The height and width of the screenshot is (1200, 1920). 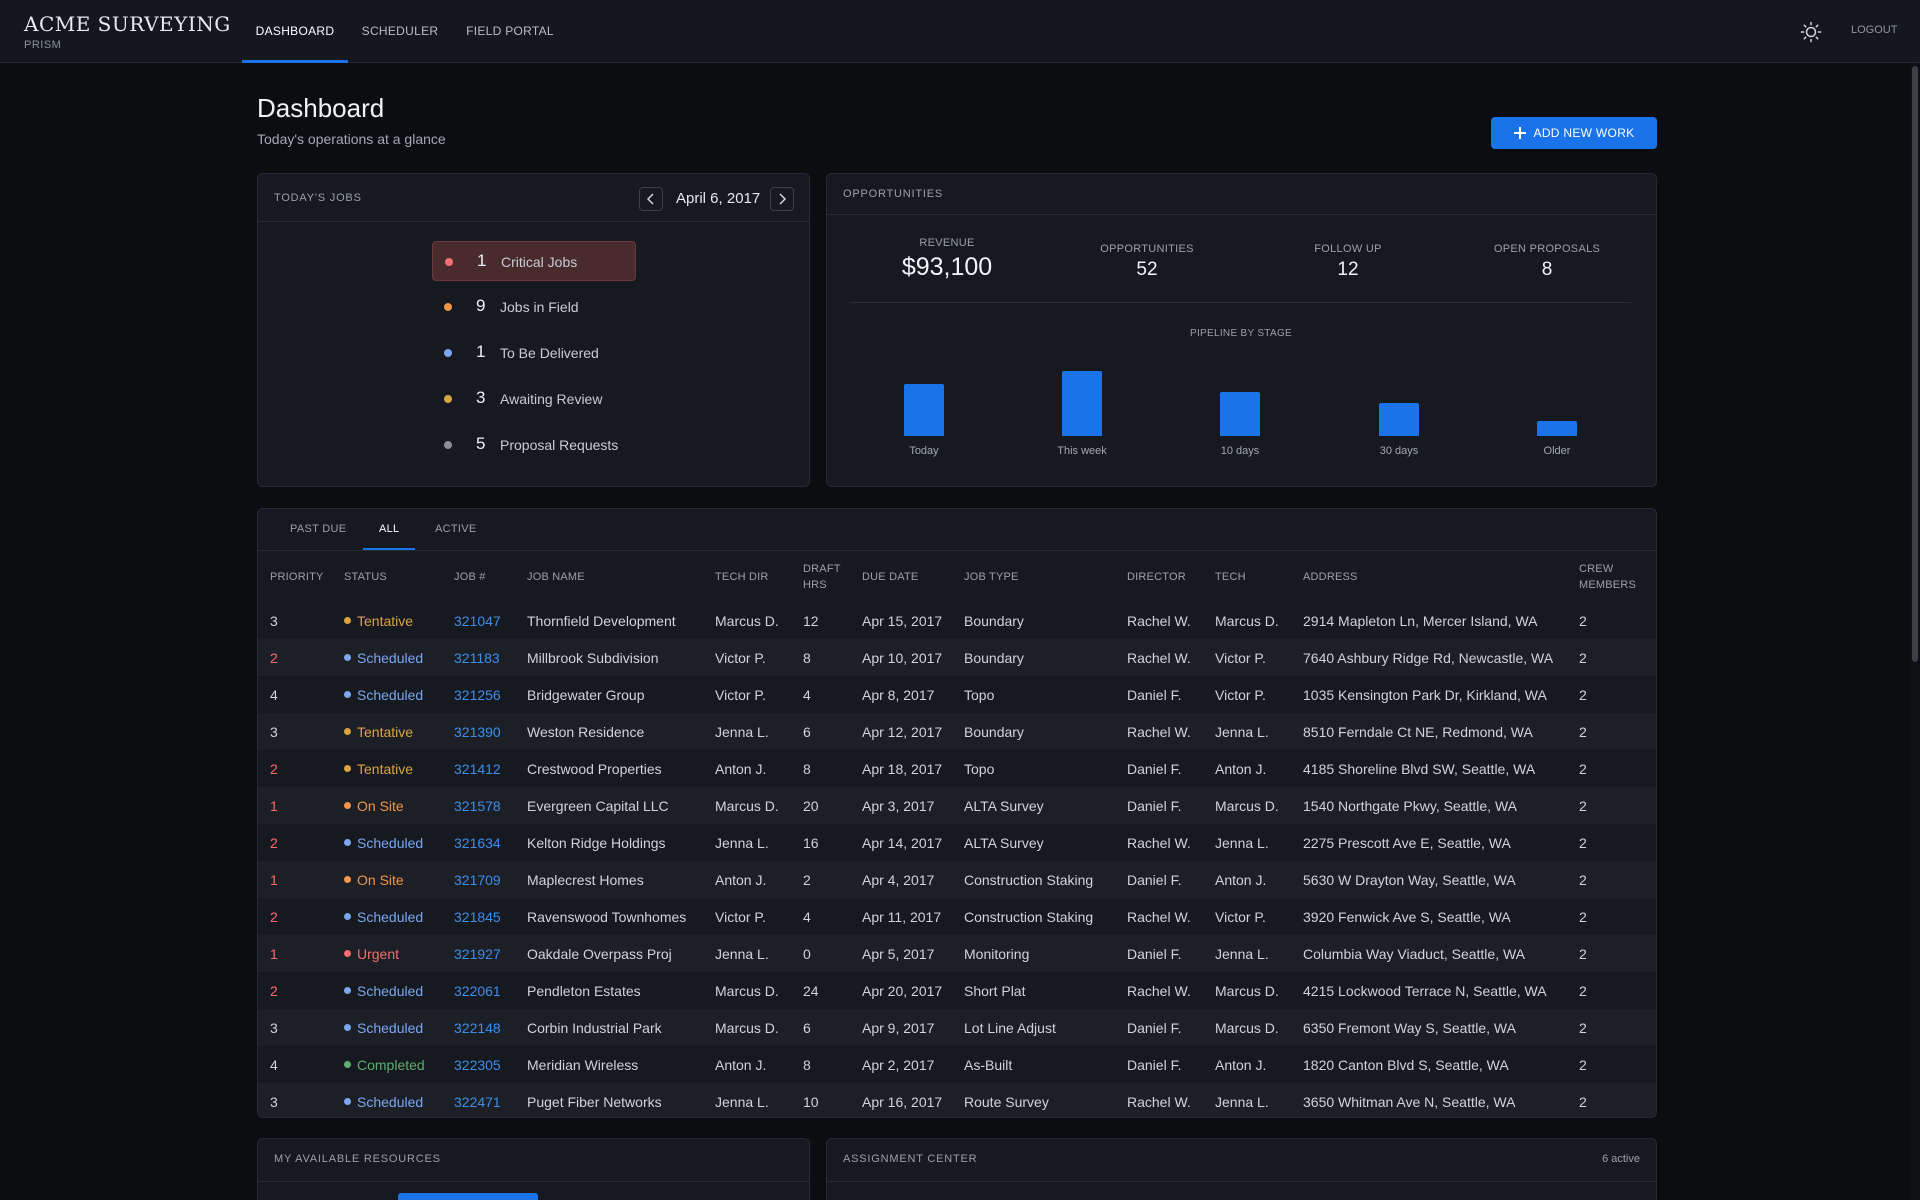 What do you see at coordinates (468, 1196) in the screenshot?
I see `resources-bar` at bounding box center [468, 1196].